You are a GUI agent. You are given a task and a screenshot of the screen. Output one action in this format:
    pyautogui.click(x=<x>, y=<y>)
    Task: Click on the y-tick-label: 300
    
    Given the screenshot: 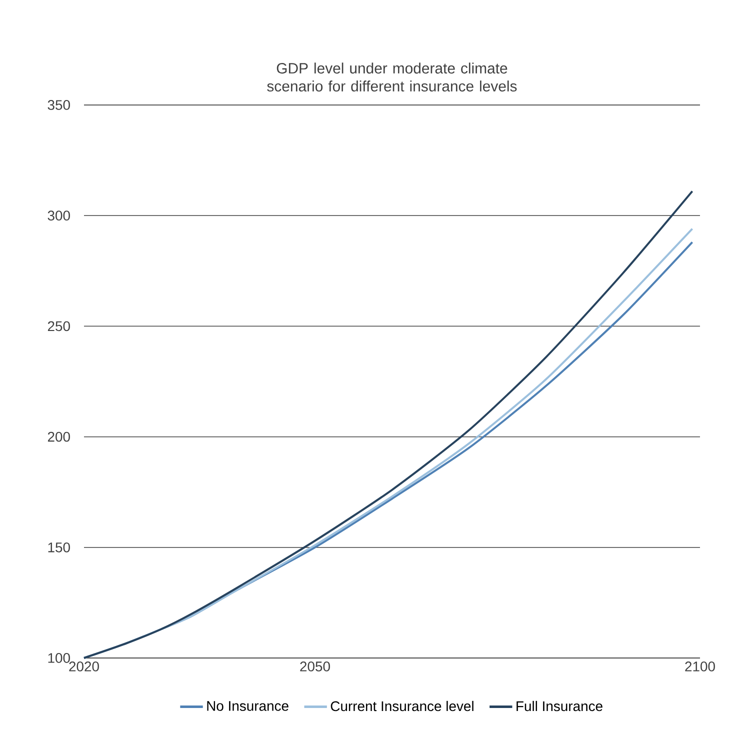 What is the action you would take?
    pyautogui.click(x=59, y=215)
    